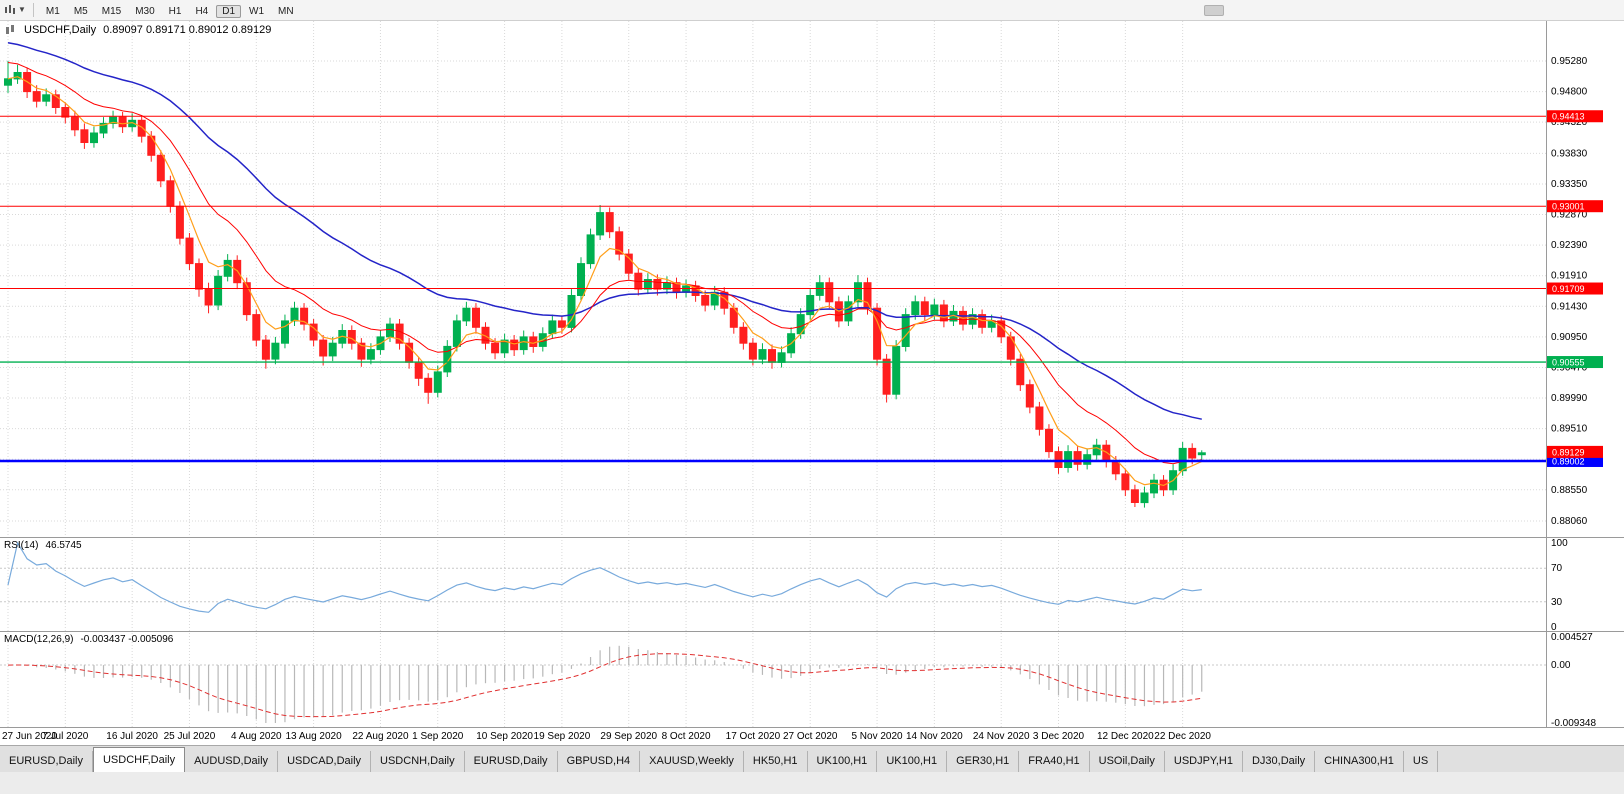 The height and width of the screenshot is (794, 1624). What do you see at coordinates (187, 30) in the screenshot?
I see `chart-ohlc-values: 0.89097 0.89171 0.89012 0.89129` at bounding box center [187, 30].